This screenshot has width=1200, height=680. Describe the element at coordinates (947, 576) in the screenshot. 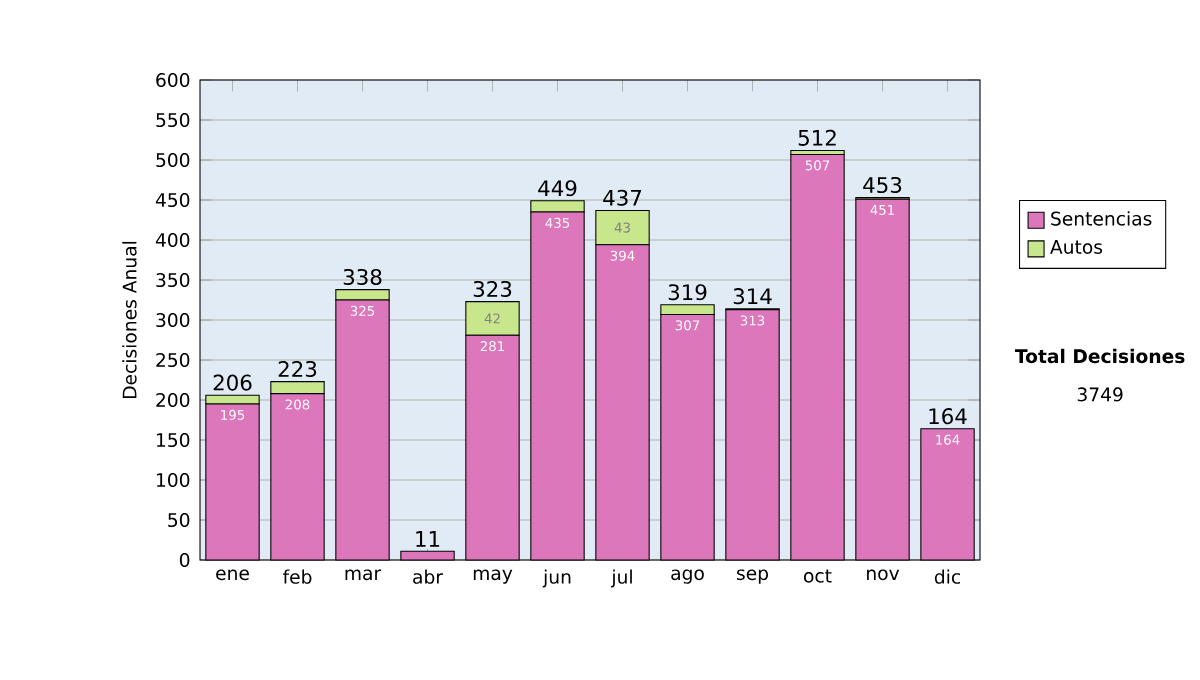

I see `x-tick-label: dic` at that location.